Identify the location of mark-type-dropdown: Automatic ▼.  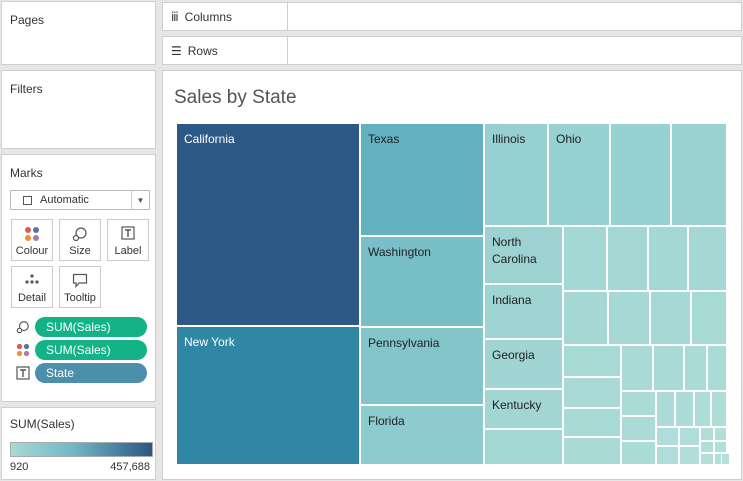
(80, 200).